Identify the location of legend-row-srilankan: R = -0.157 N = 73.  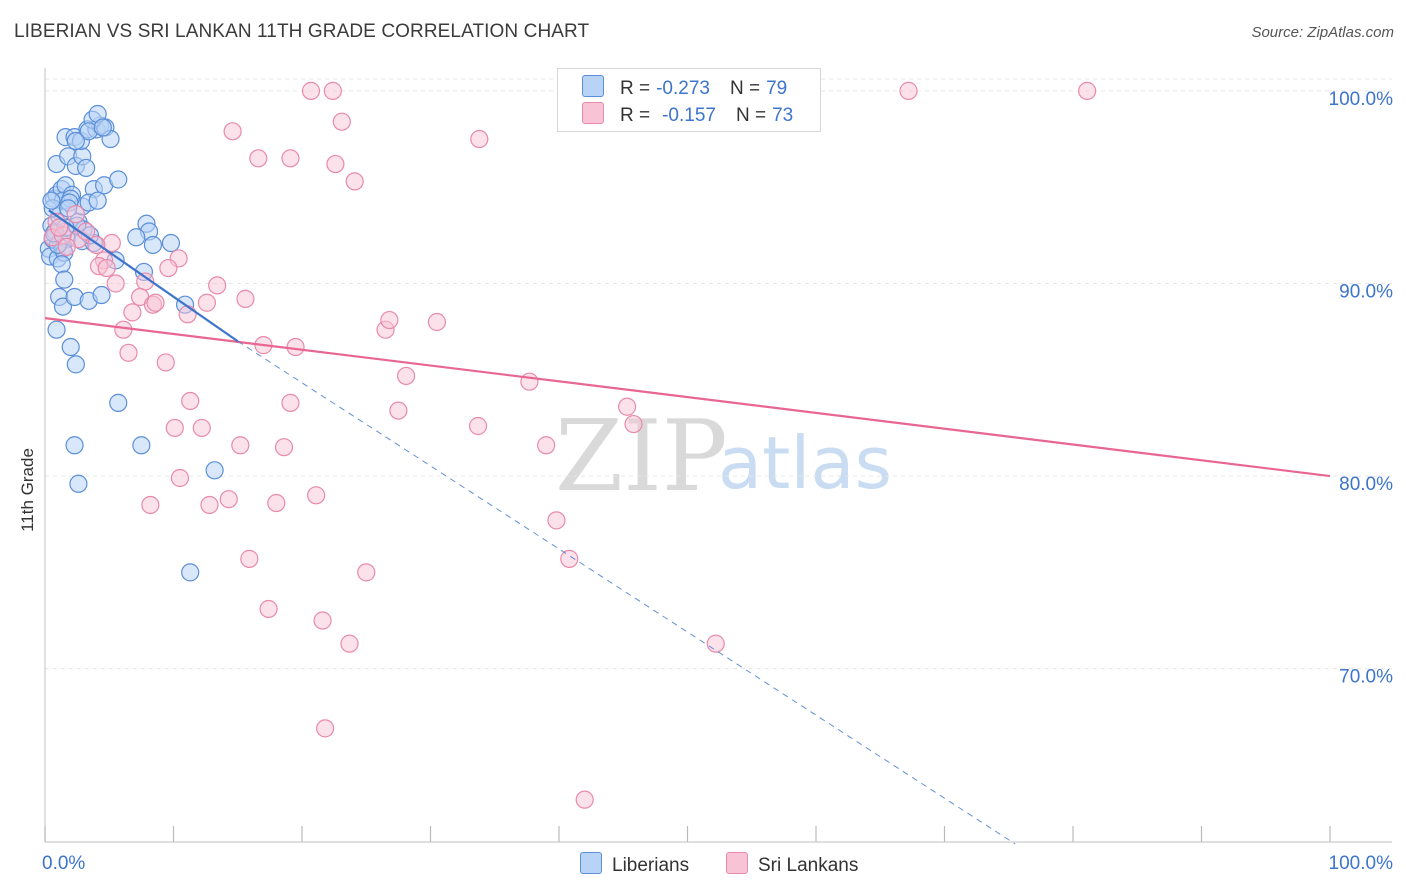
(687, 114).